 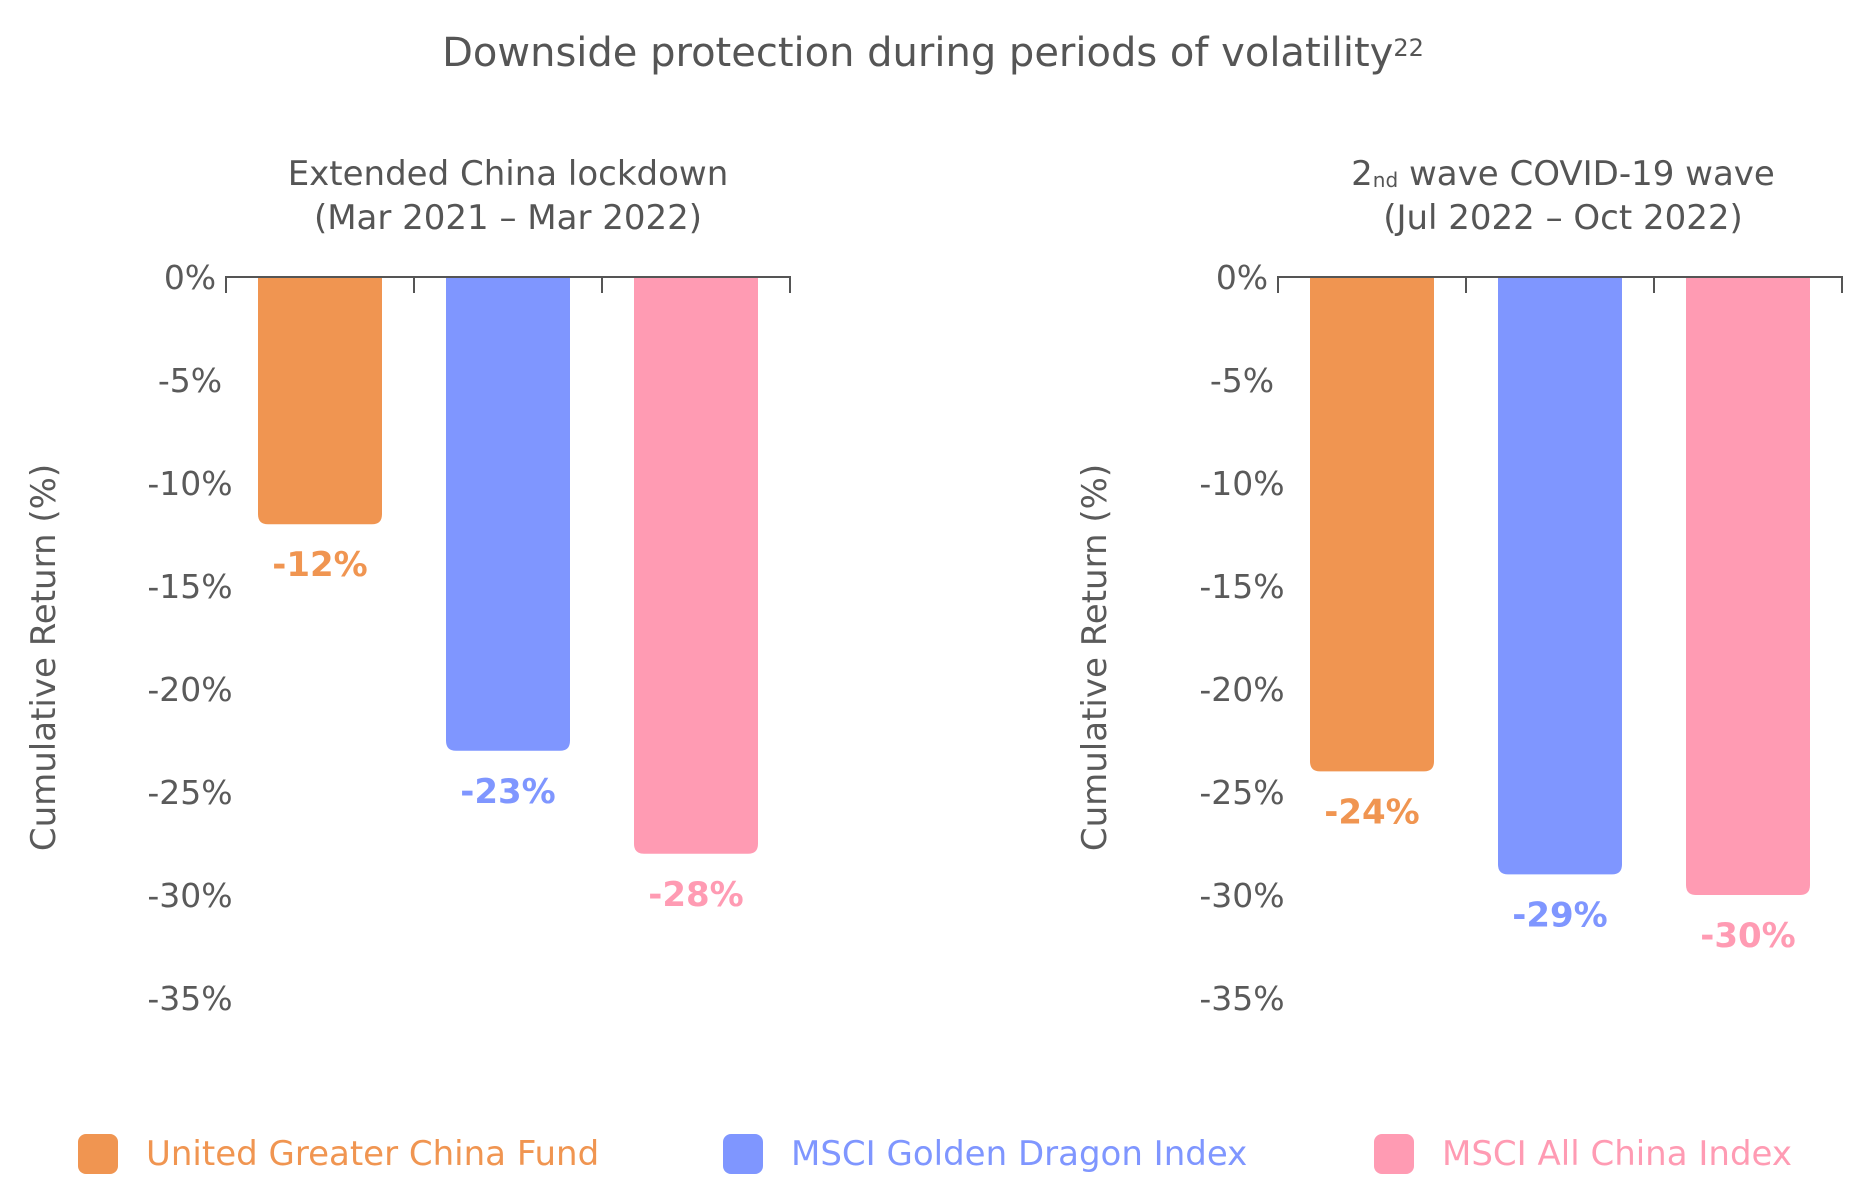 What do you see at coordinates (1408, 48) in the screenshot?
I see `figure-title-footnote: 22` at bounding box center [1408, 48].